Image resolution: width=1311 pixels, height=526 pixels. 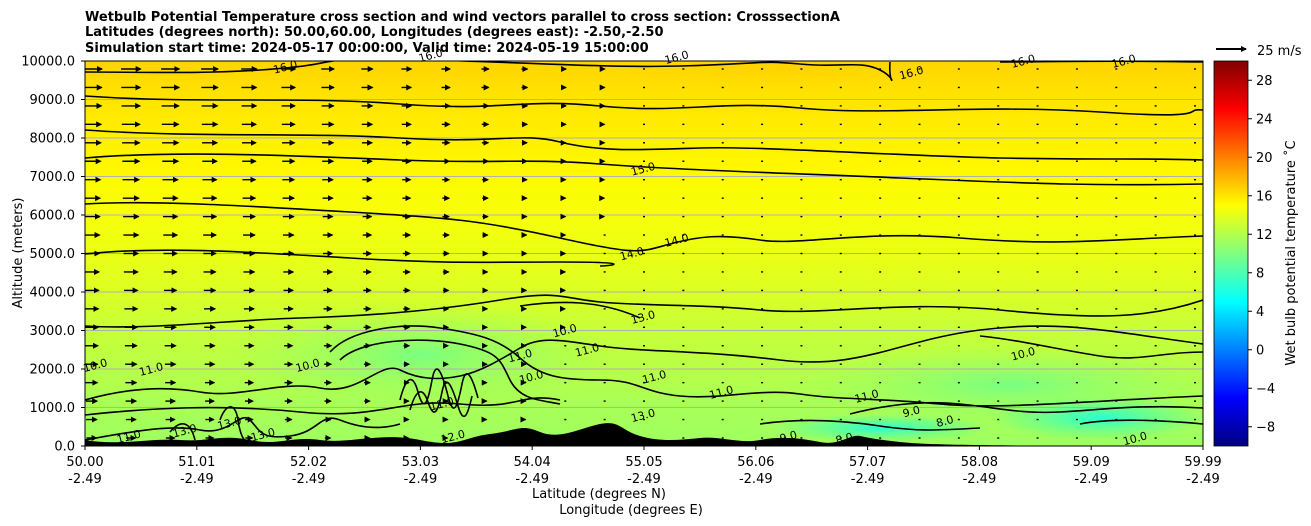 What do you see at coordinates (182, 432) in the screenshot?
I see `contour-13d` at bounding box center [182, 432].